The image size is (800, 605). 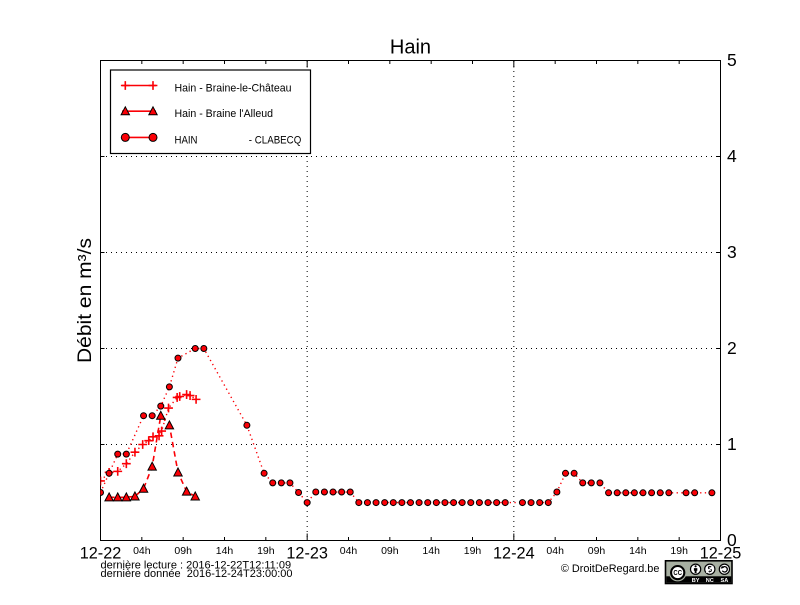 What do you see at coordinates (410, 48) in the screenshot?
I see `svg-text: Hain` at bounding box center [410, 48].